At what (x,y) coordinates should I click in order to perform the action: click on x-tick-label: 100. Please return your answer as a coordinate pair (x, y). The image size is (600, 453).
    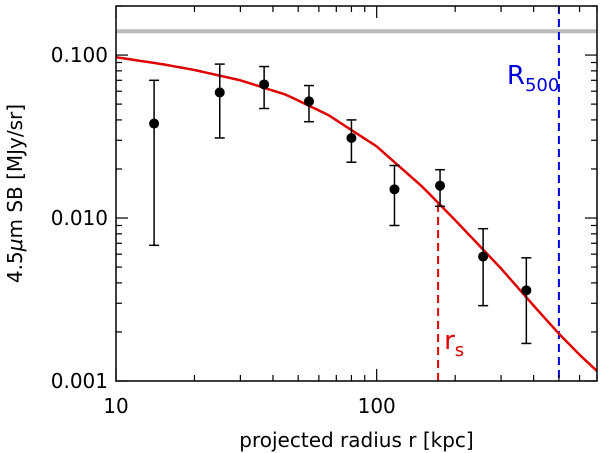
    Looking at the image, I should click on (377, 406).